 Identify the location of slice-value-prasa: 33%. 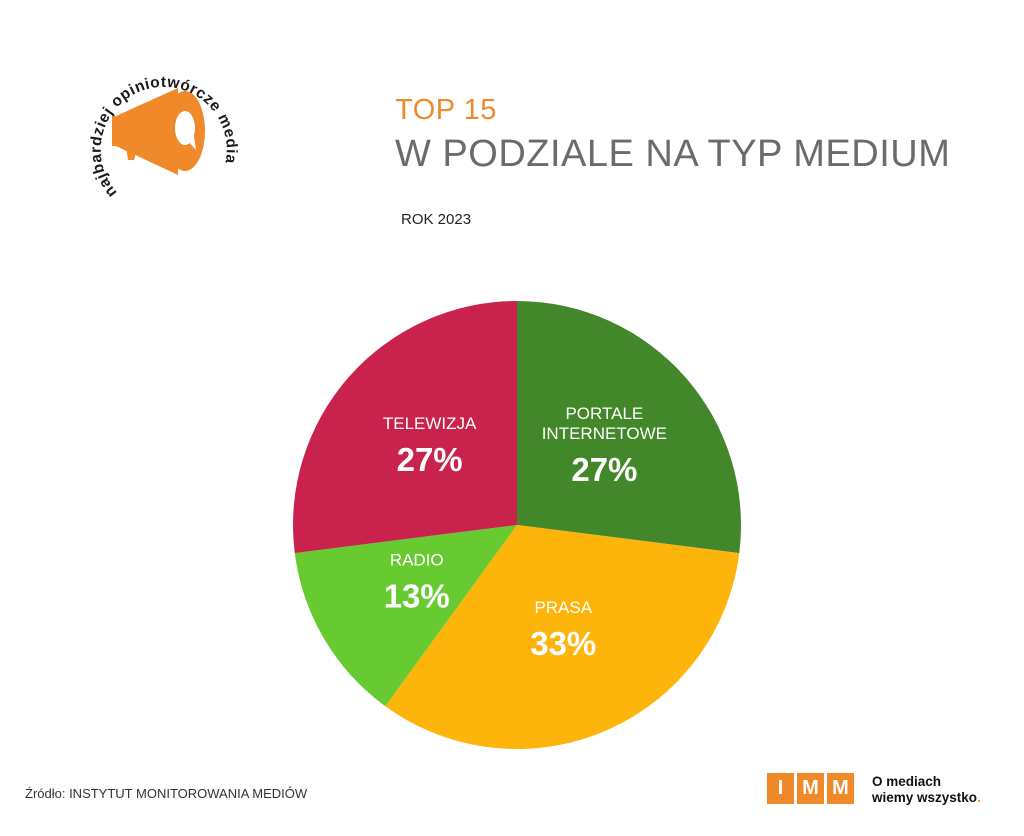
(563, 643).